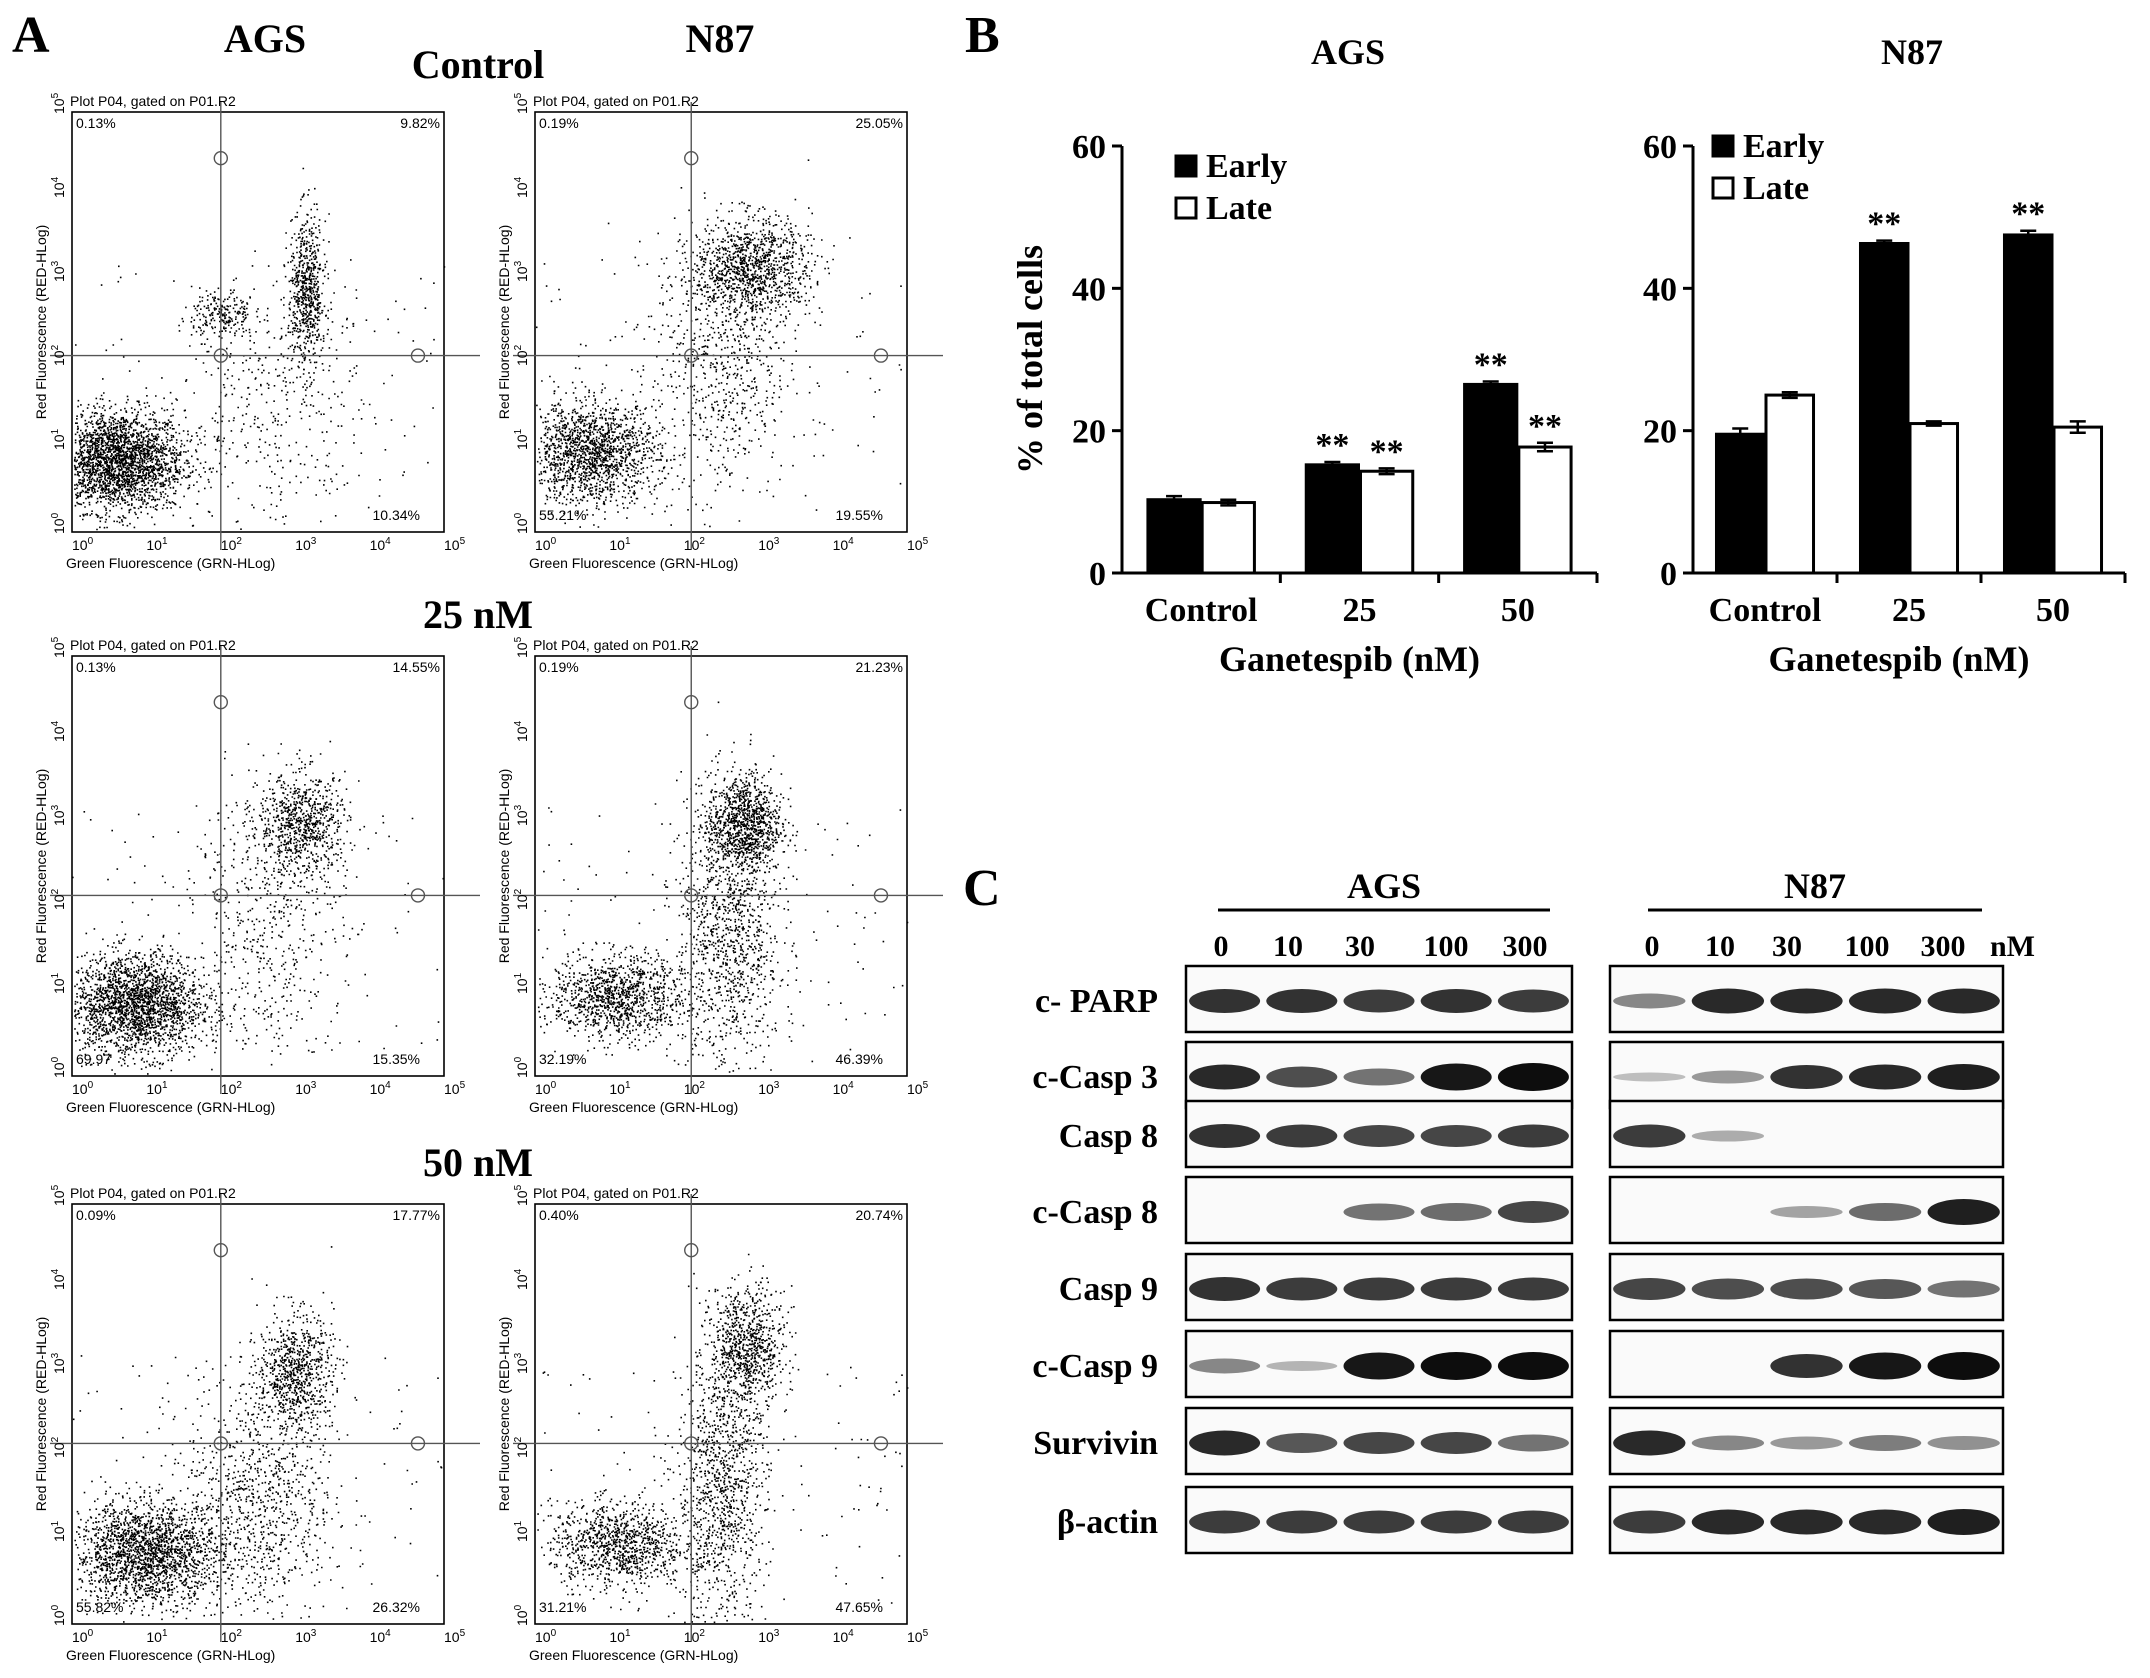 The image size is (2150, 1678). What do you see at coordinates (396, 515) in the screenshot?
I see `quadrant-lr-value: 10.34%` at bounding box center [396, 515].